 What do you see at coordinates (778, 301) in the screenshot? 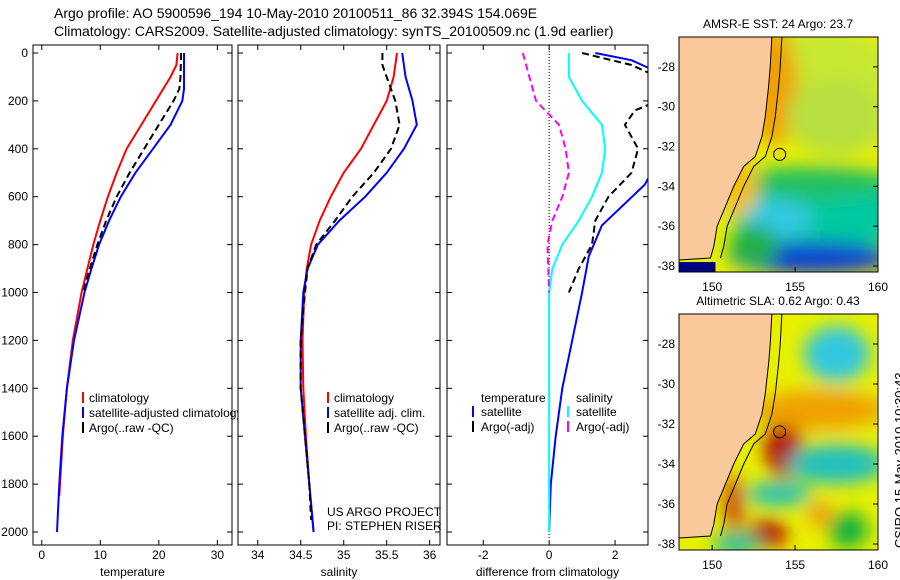
I see `map-title: Altimetric SLA: 0.62 Argo: 0.43` at bounding box center [778, 301].